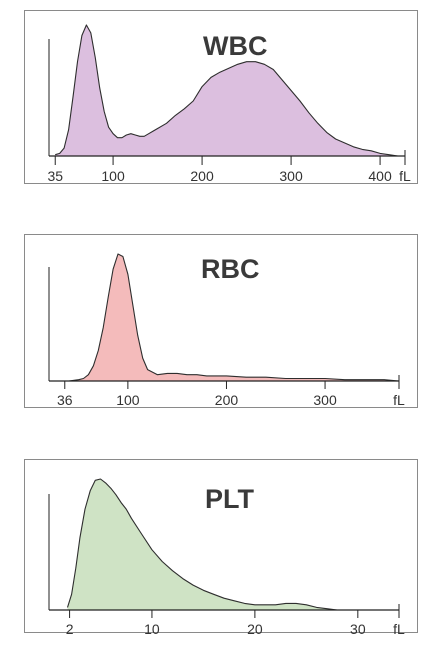 The image size is (428, 648). I want to click on plt-distribution-area, so click(223, 544).